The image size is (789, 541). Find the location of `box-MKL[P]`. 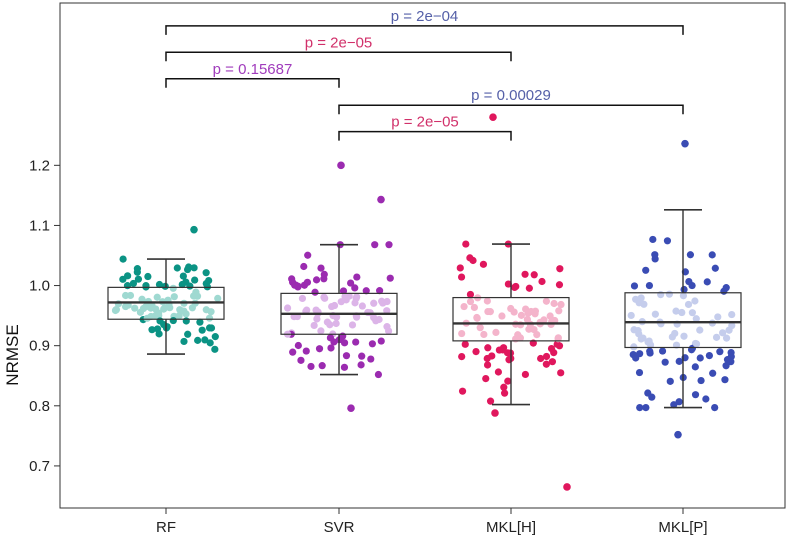

box-MKL[P] is located at coordinates (683, 309).